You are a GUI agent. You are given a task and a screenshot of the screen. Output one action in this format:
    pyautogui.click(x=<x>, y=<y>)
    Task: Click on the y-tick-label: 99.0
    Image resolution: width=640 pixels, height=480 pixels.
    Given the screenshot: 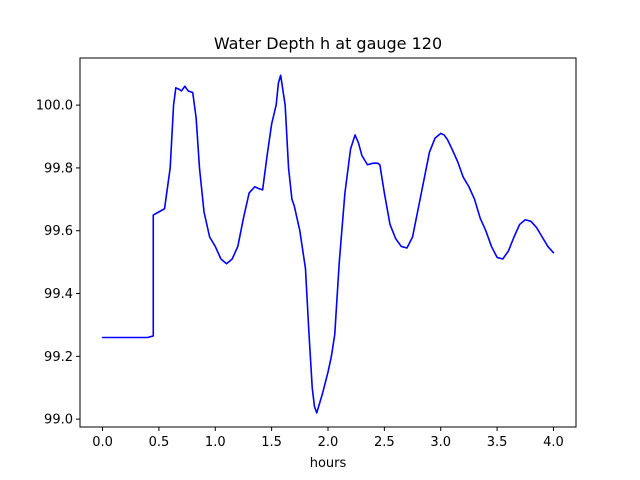 What is the action you would take?
    pyautogui.click(x=58, y=420)
    